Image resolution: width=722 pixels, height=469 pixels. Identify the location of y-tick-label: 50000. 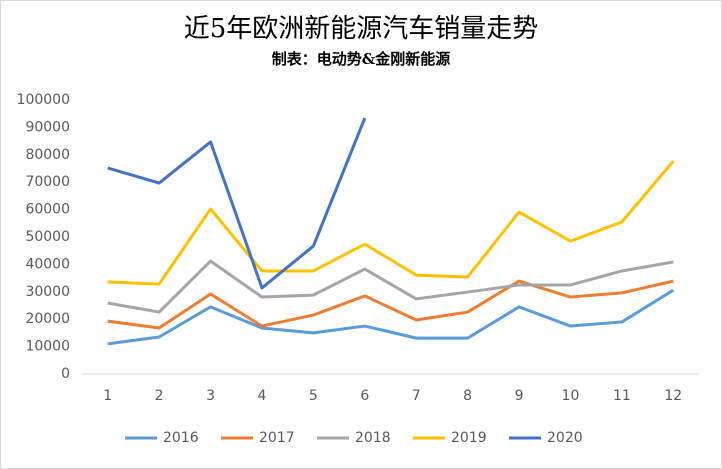
(47, 237).